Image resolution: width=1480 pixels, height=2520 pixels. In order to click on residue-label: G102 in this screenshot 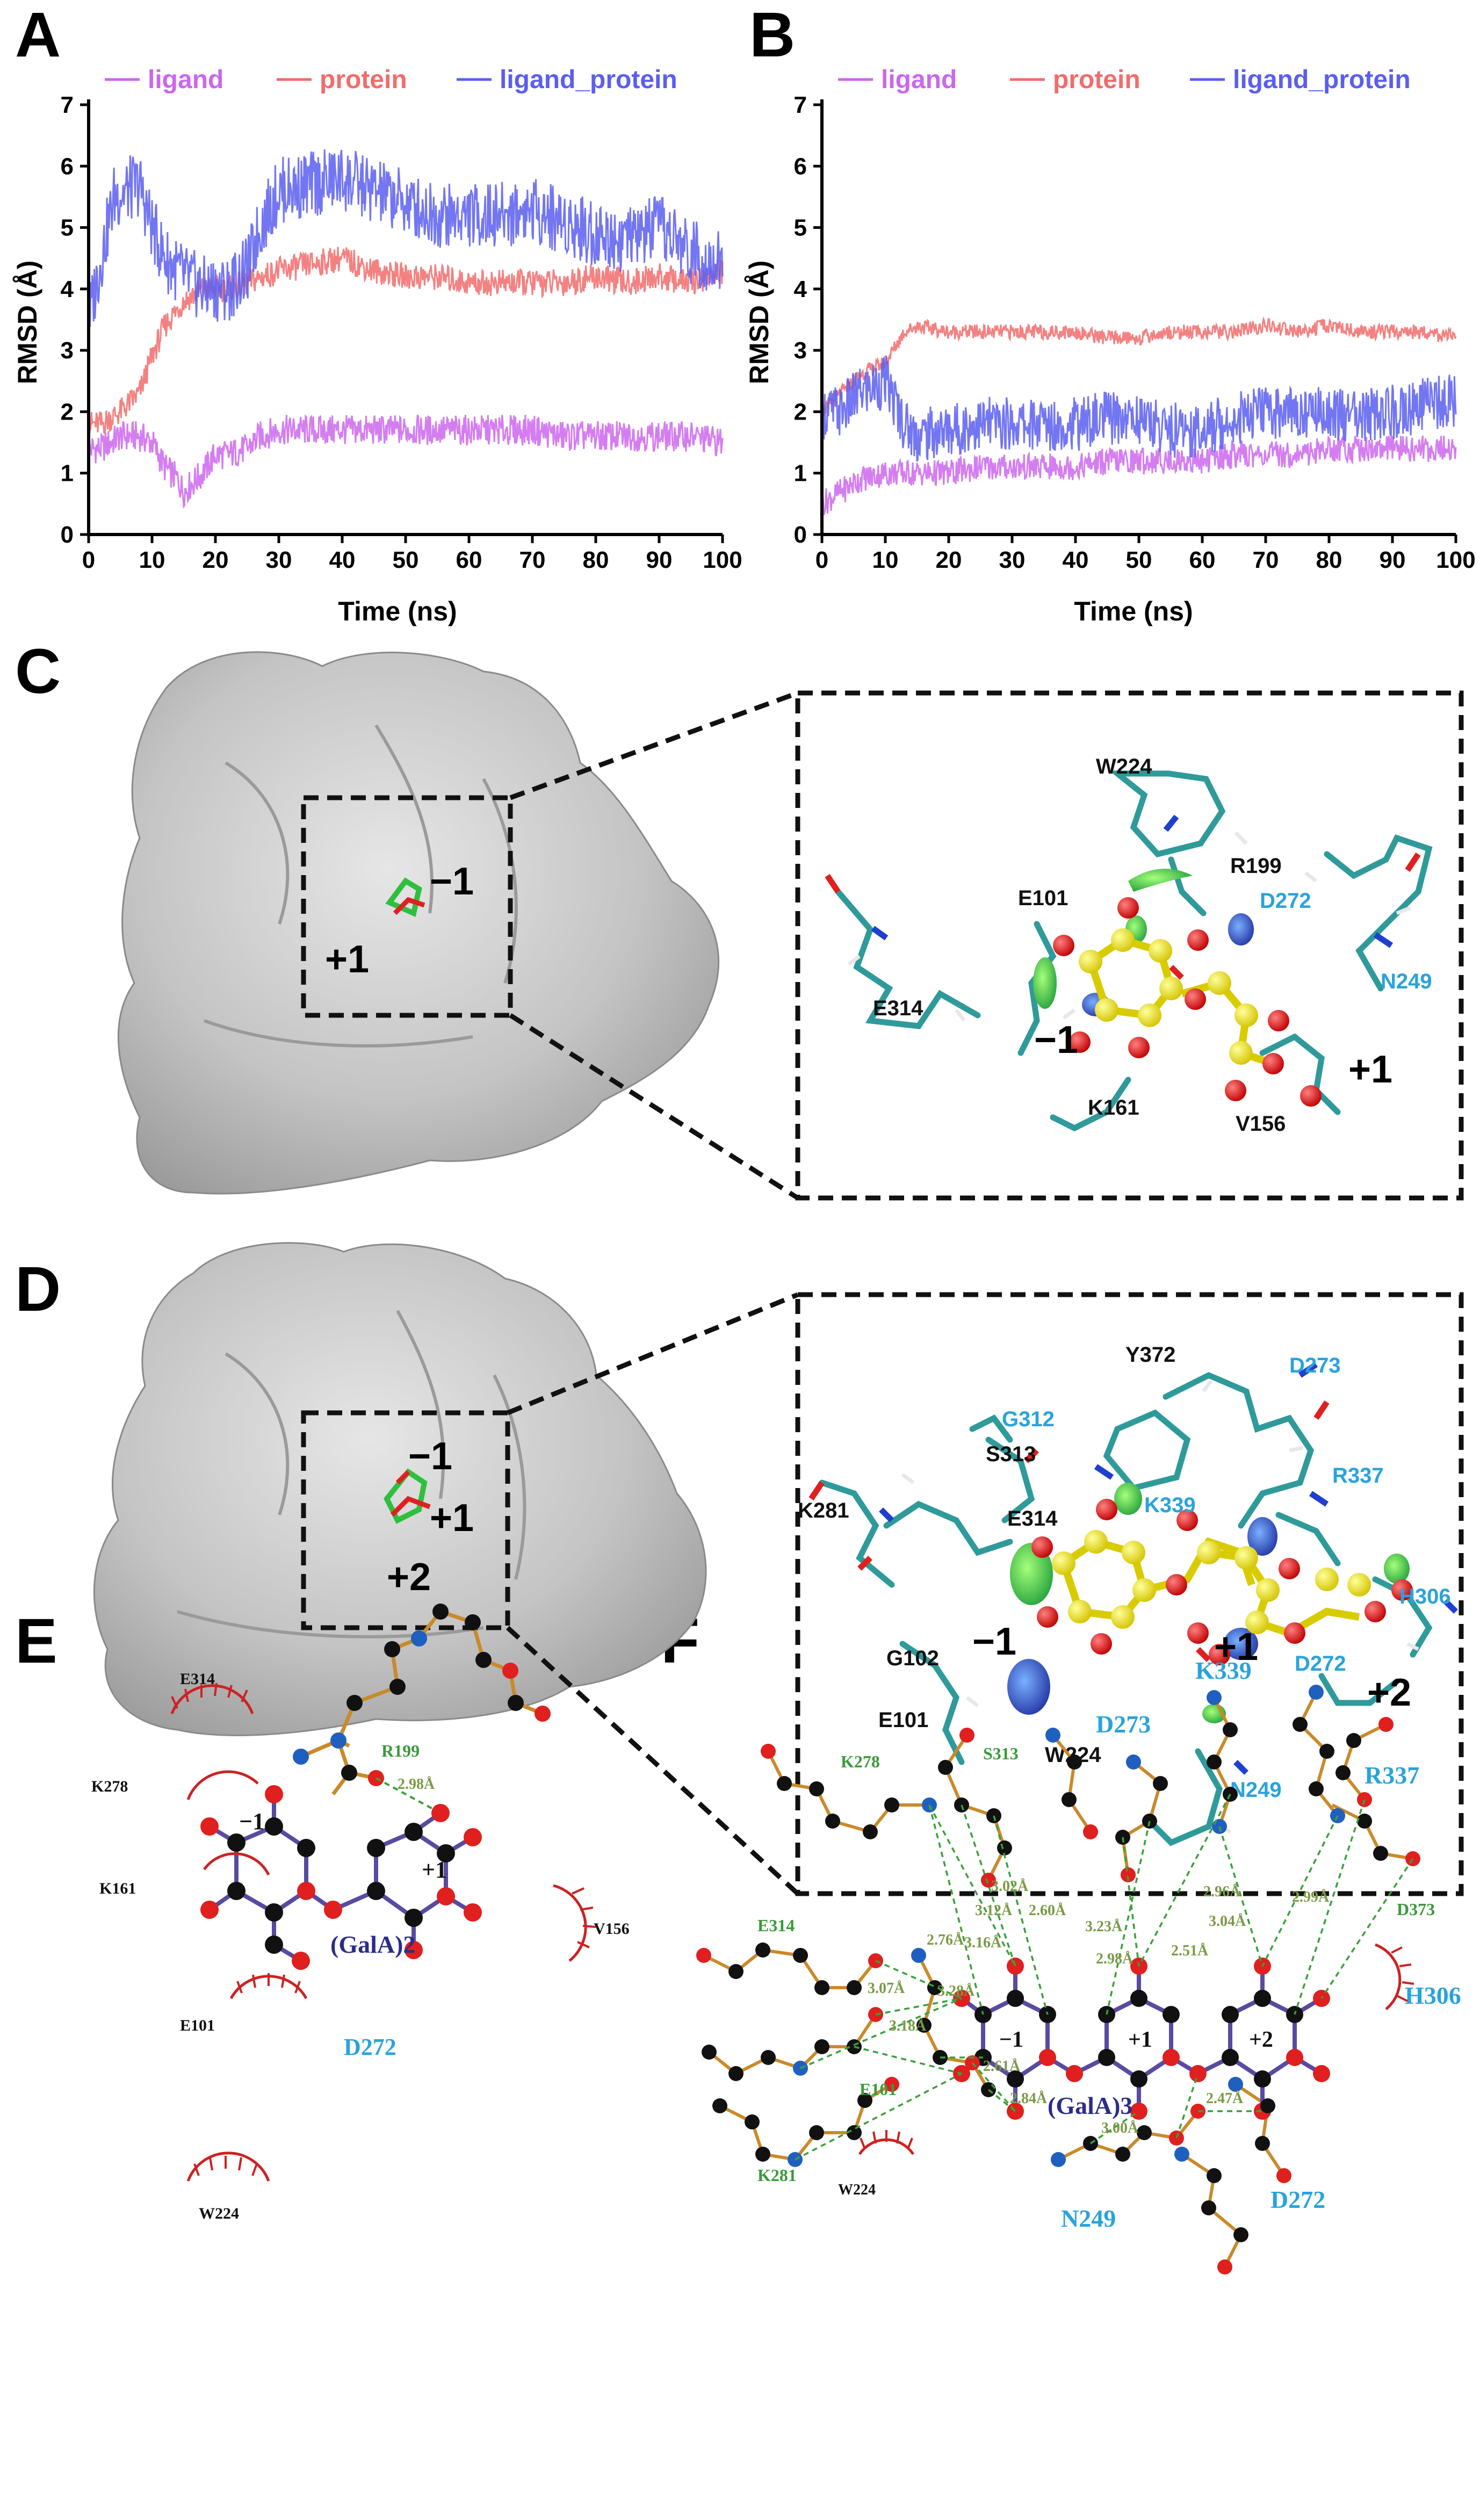, I will do `click(912, 1658)`.